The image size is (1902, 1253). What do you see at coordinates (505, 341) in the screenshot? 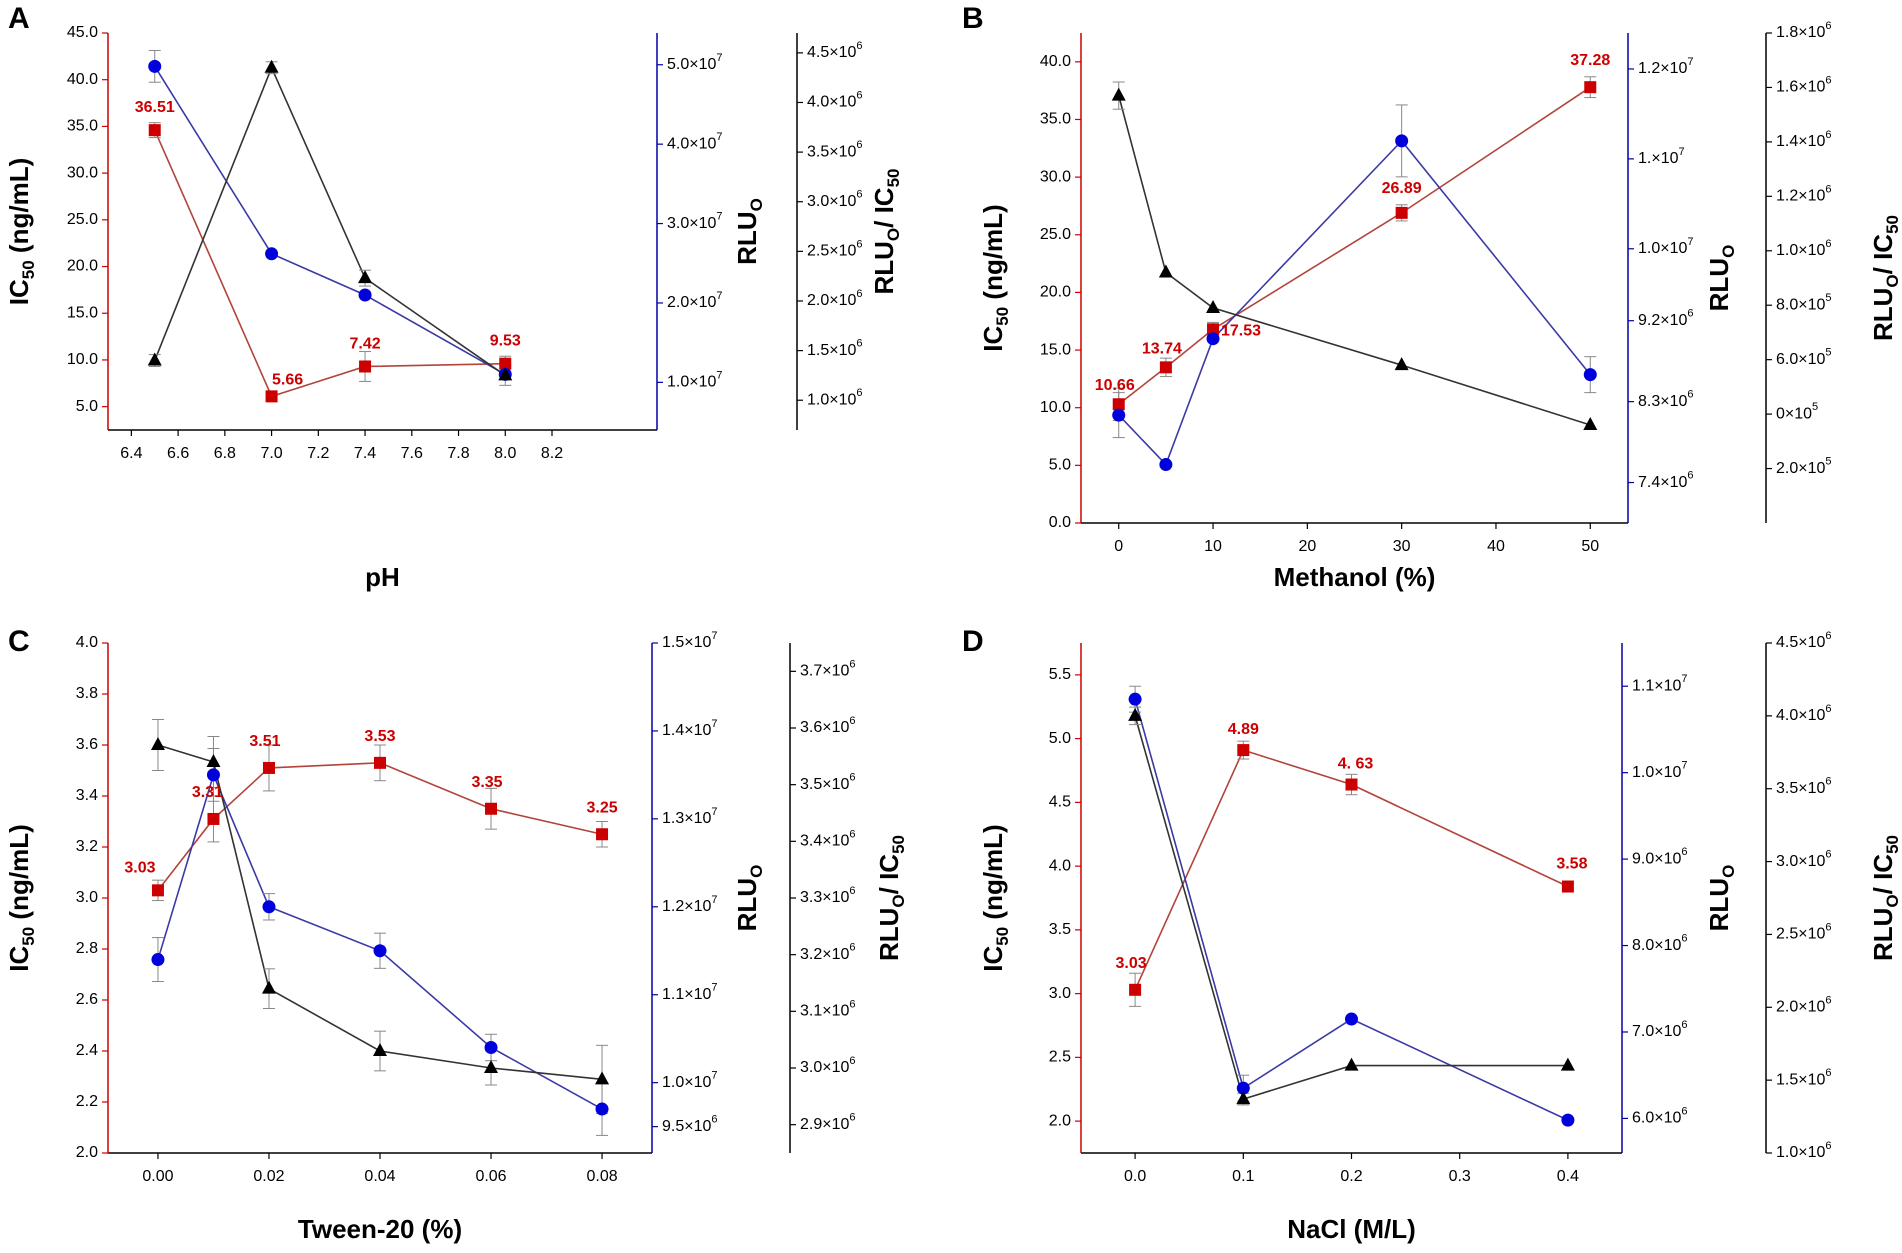
I see `data-label: 9.53` at bounding box center [505, 341].